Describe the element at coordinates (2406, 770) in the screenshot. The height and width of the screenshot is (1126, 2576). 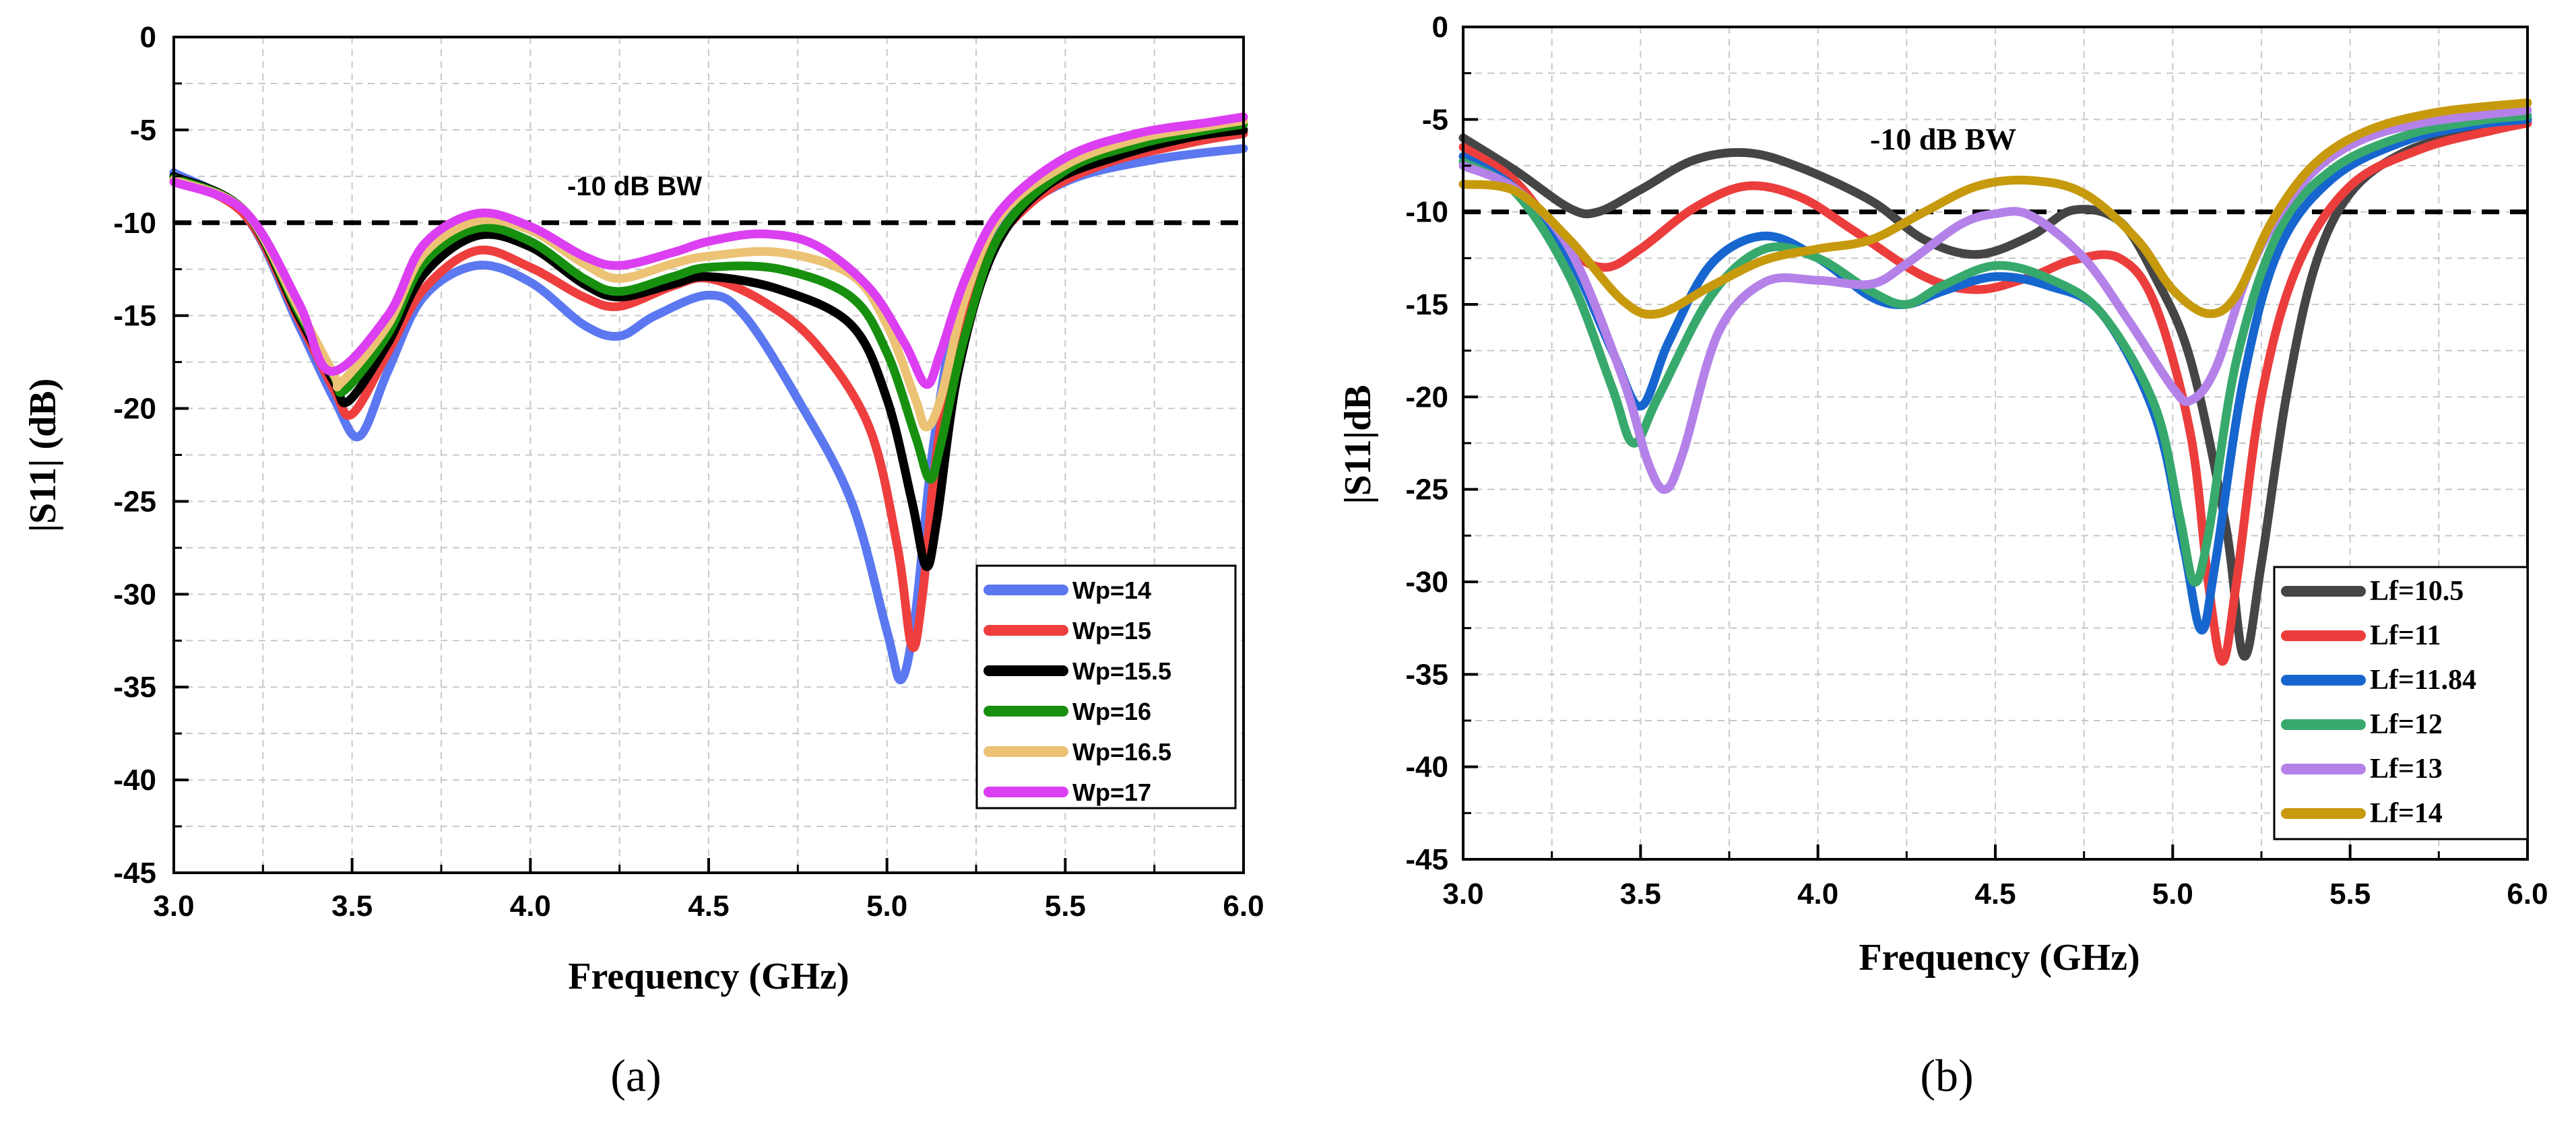
I see `legend-entry-label: Lf=13` at that location.